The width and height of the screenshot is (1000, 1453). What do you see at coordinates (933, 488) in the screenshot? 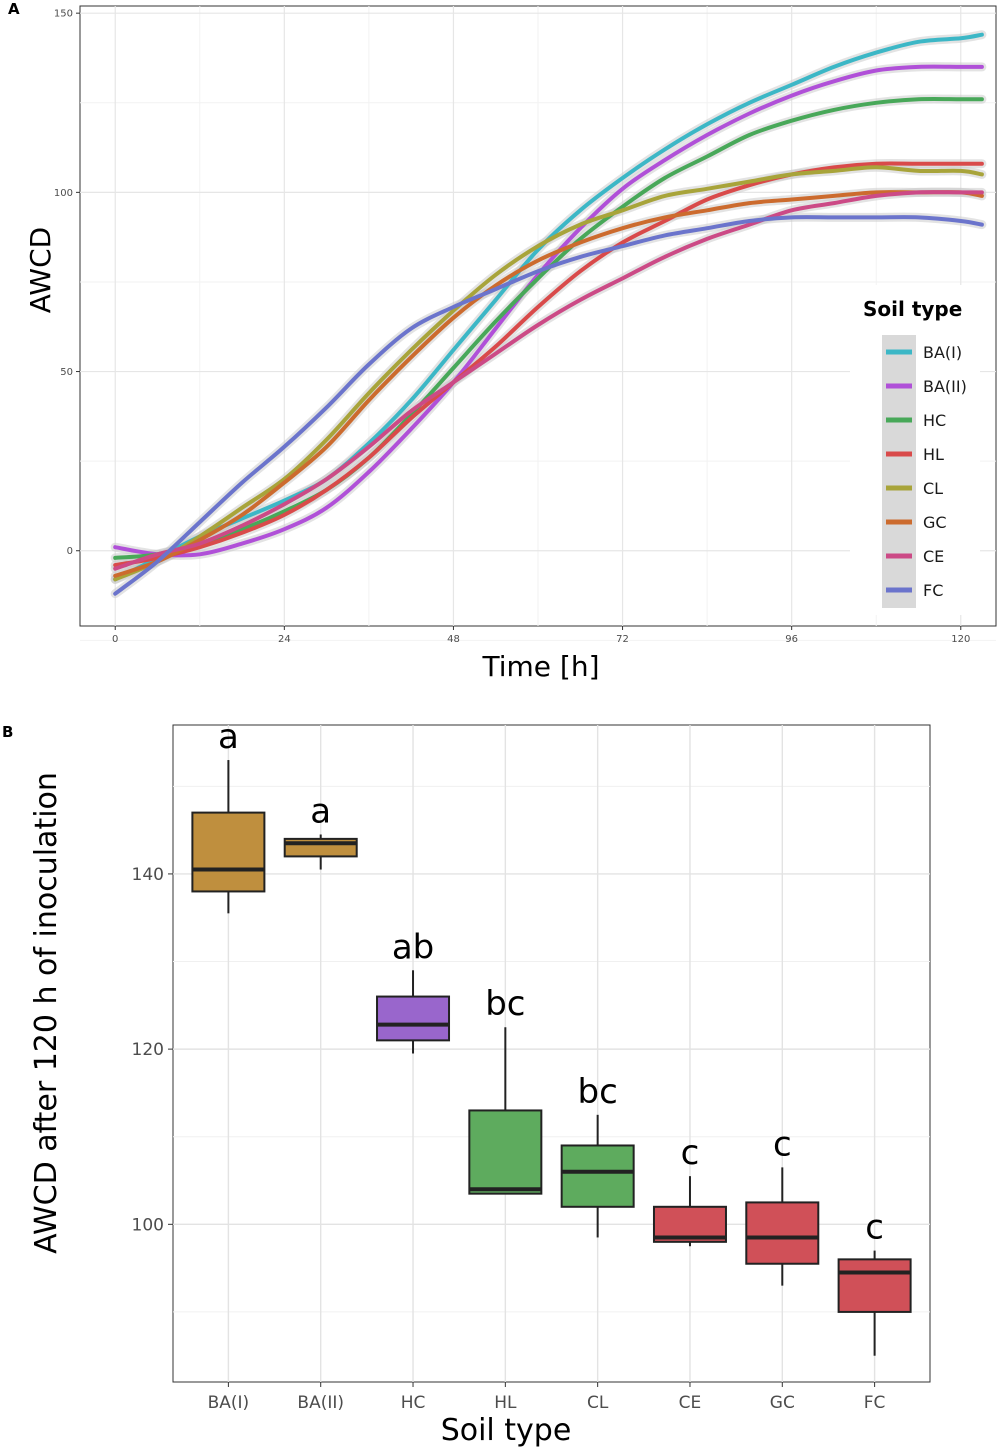
I see `legend-item-label: CL` at bounding box center [933, 488].